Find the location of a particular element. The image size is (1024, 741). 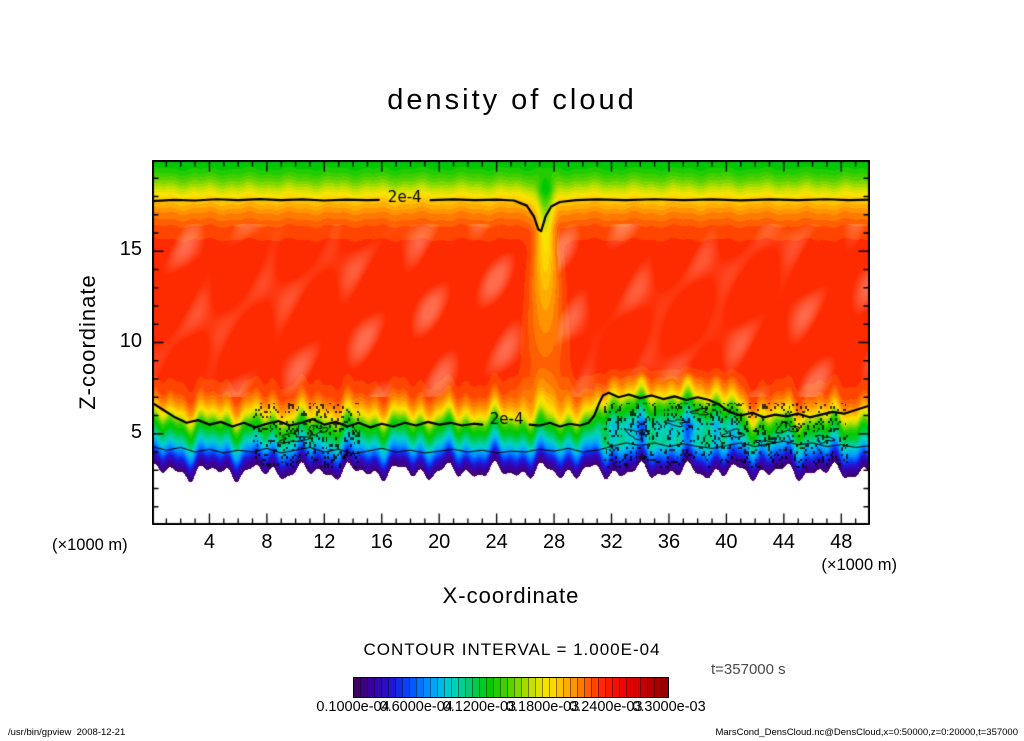

x-tick-label: 40 is located at coordinates (726, 542).